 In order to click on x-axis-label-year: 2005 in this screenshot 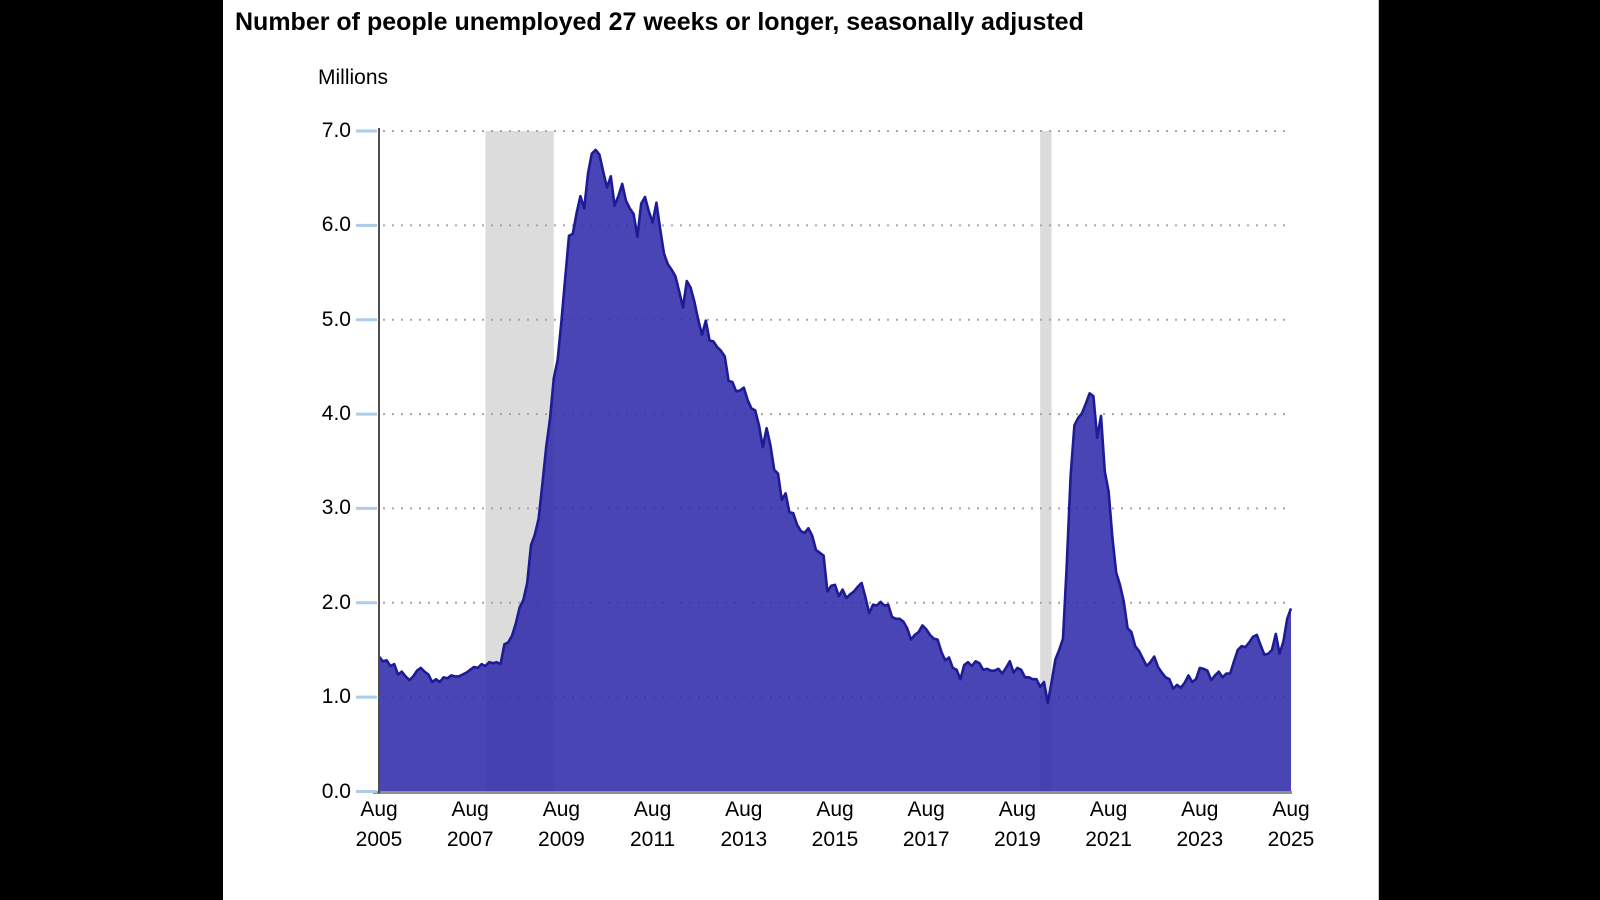, I will do `click(379, 839)`.